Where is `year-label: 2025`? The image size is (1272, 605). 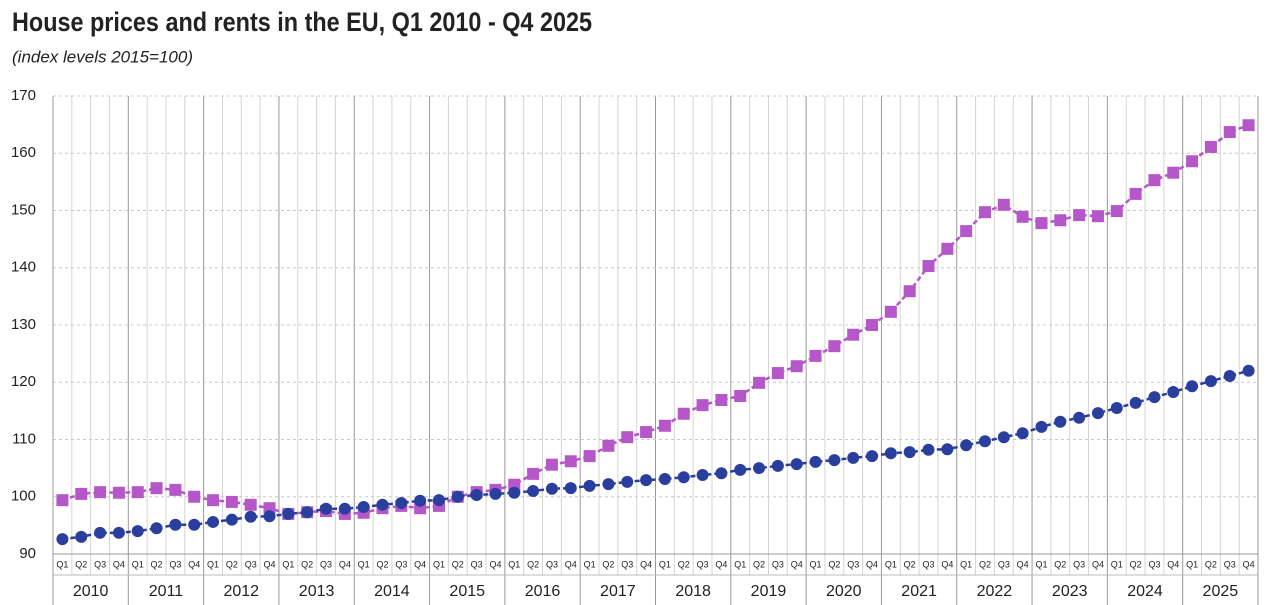 year-label: 2025 is located at coordinates (1221, 591).